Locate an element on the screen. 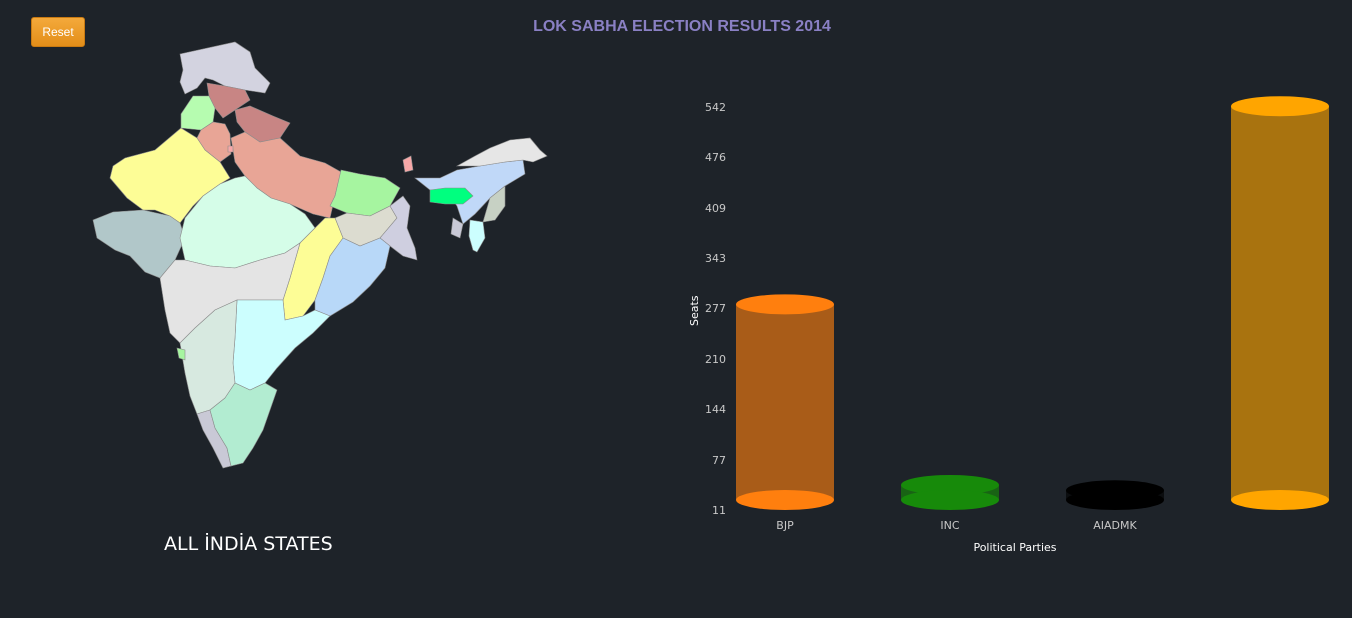 The image size is (1352, 618). y-tick-label: 144 is located at coordinates (715, 409).